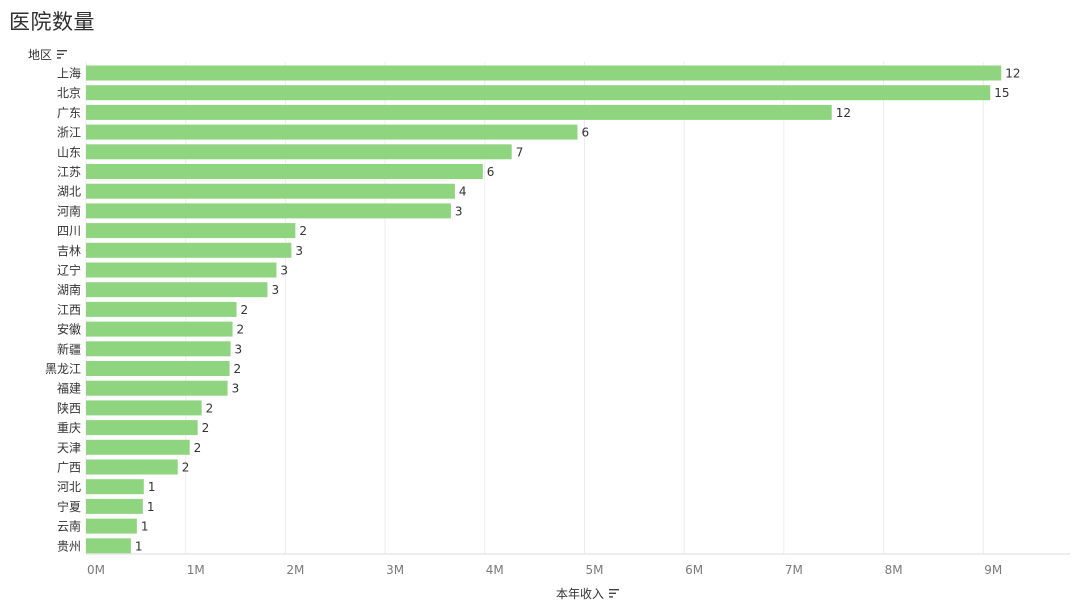  Describe the element at coordinates (580, 594) in the screenshot. I see `x-axis-header-label: 本年收入` at that location.